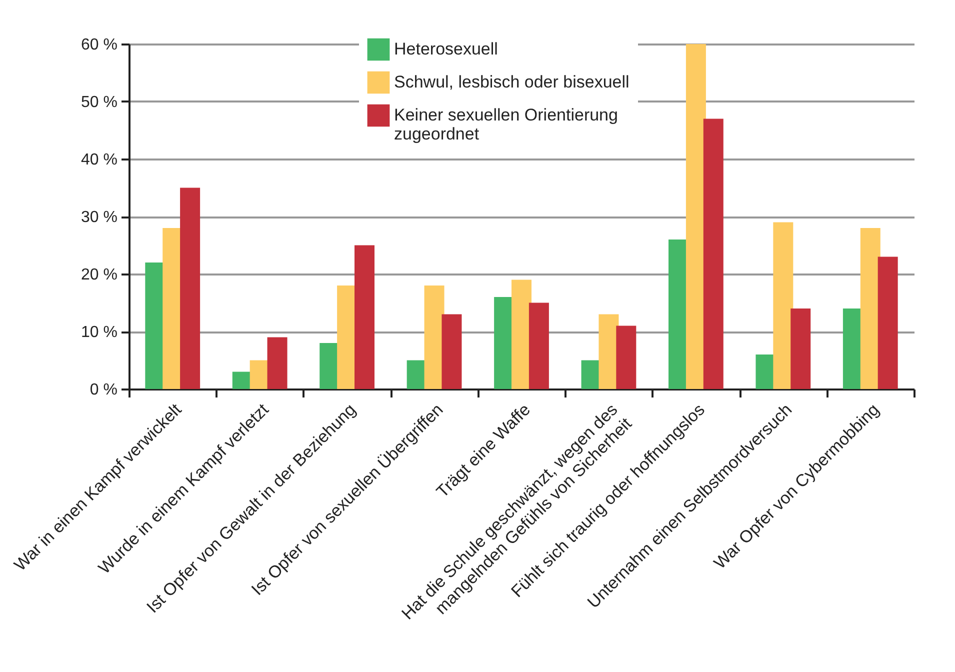  Describe the element at coordinates (512, 82) in the screenshot. I see `legend-label: Schwul, lesbisch oder bisexuell` at that location.